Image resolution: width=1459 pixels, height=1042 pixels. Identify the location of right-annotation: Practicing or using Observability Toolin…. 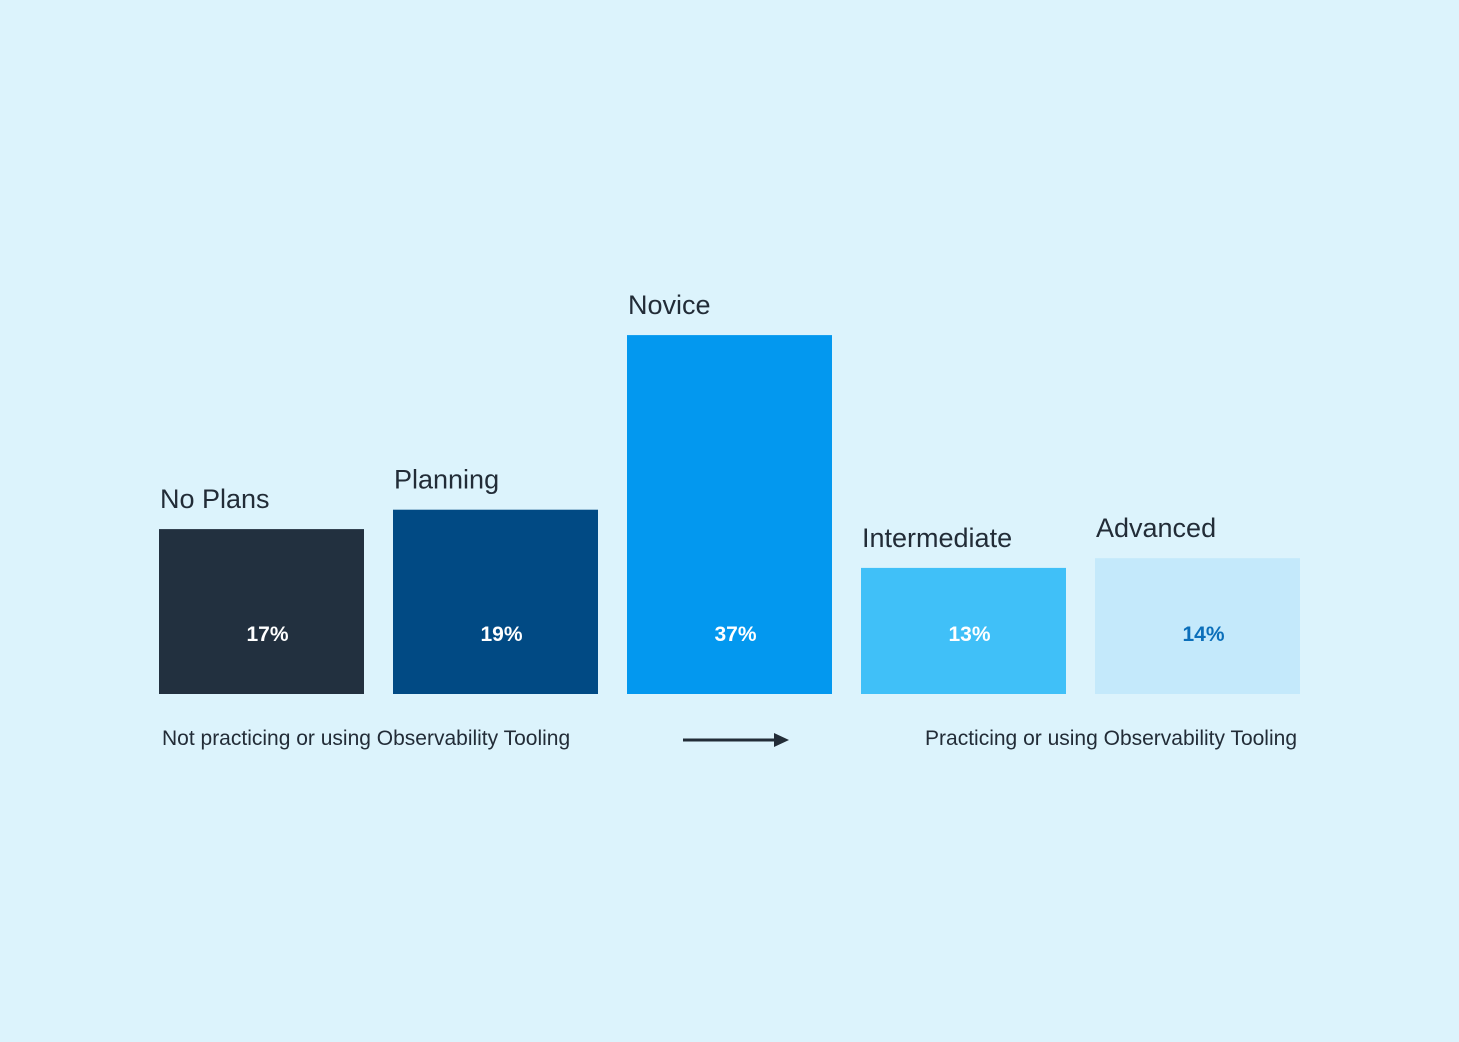
(1111, 738).